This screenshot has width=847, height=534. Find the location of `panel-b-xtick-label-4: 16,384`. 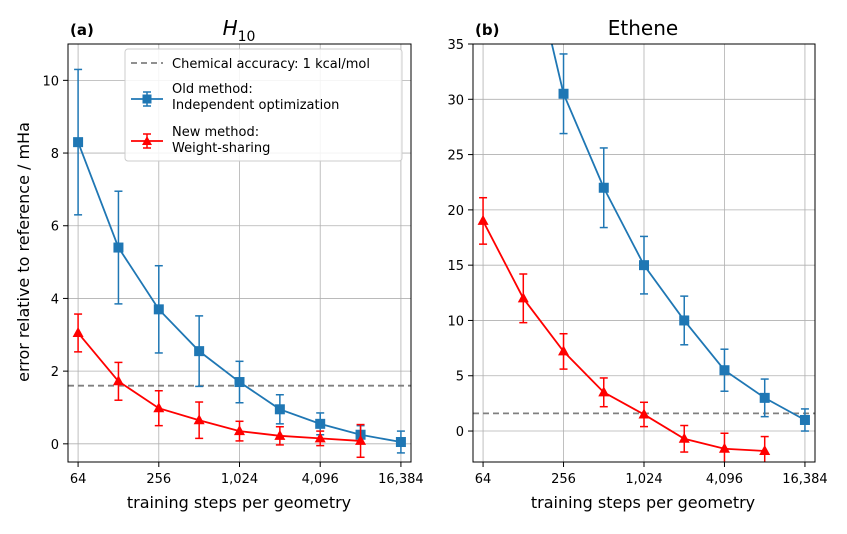

panel-b-xtick-label-4: 16,384 is located at coordinates (805, 479).